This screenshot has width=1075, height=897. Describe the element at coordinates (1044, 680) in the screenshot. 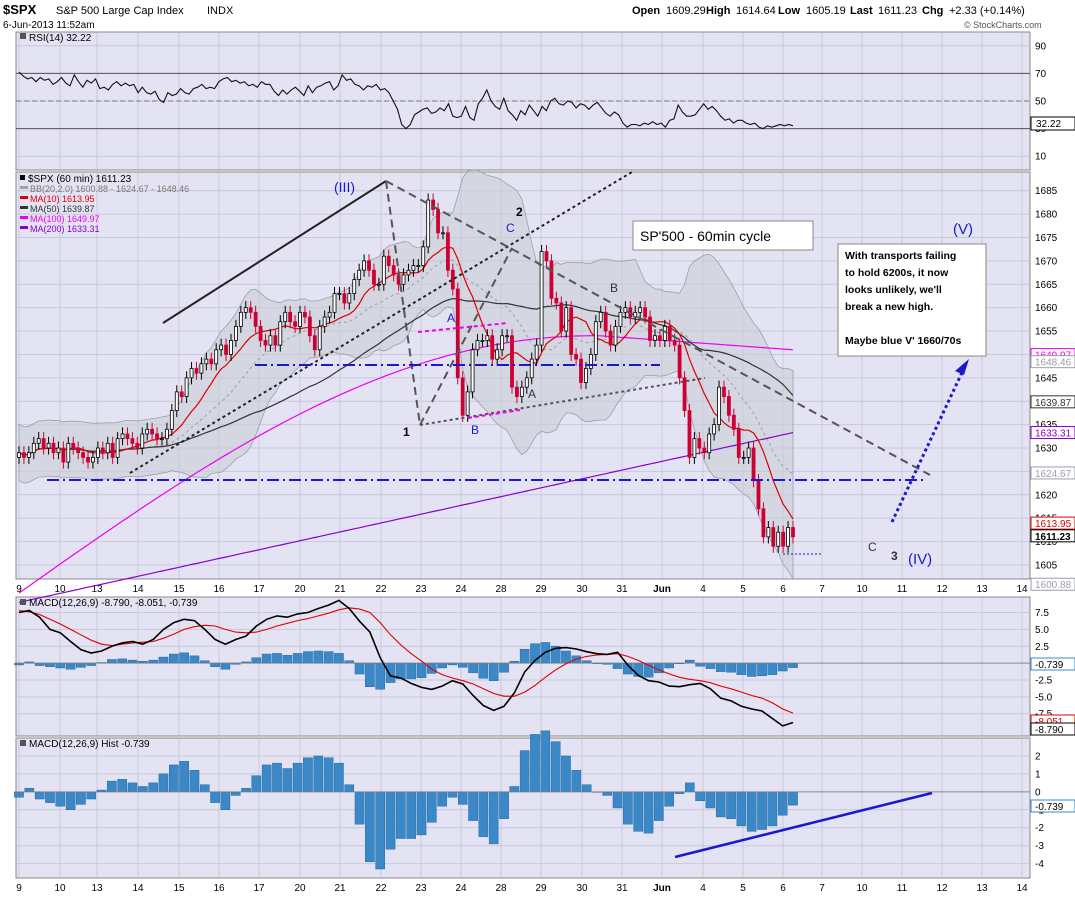

I see `macd-tick-4: -2.5` at that location.